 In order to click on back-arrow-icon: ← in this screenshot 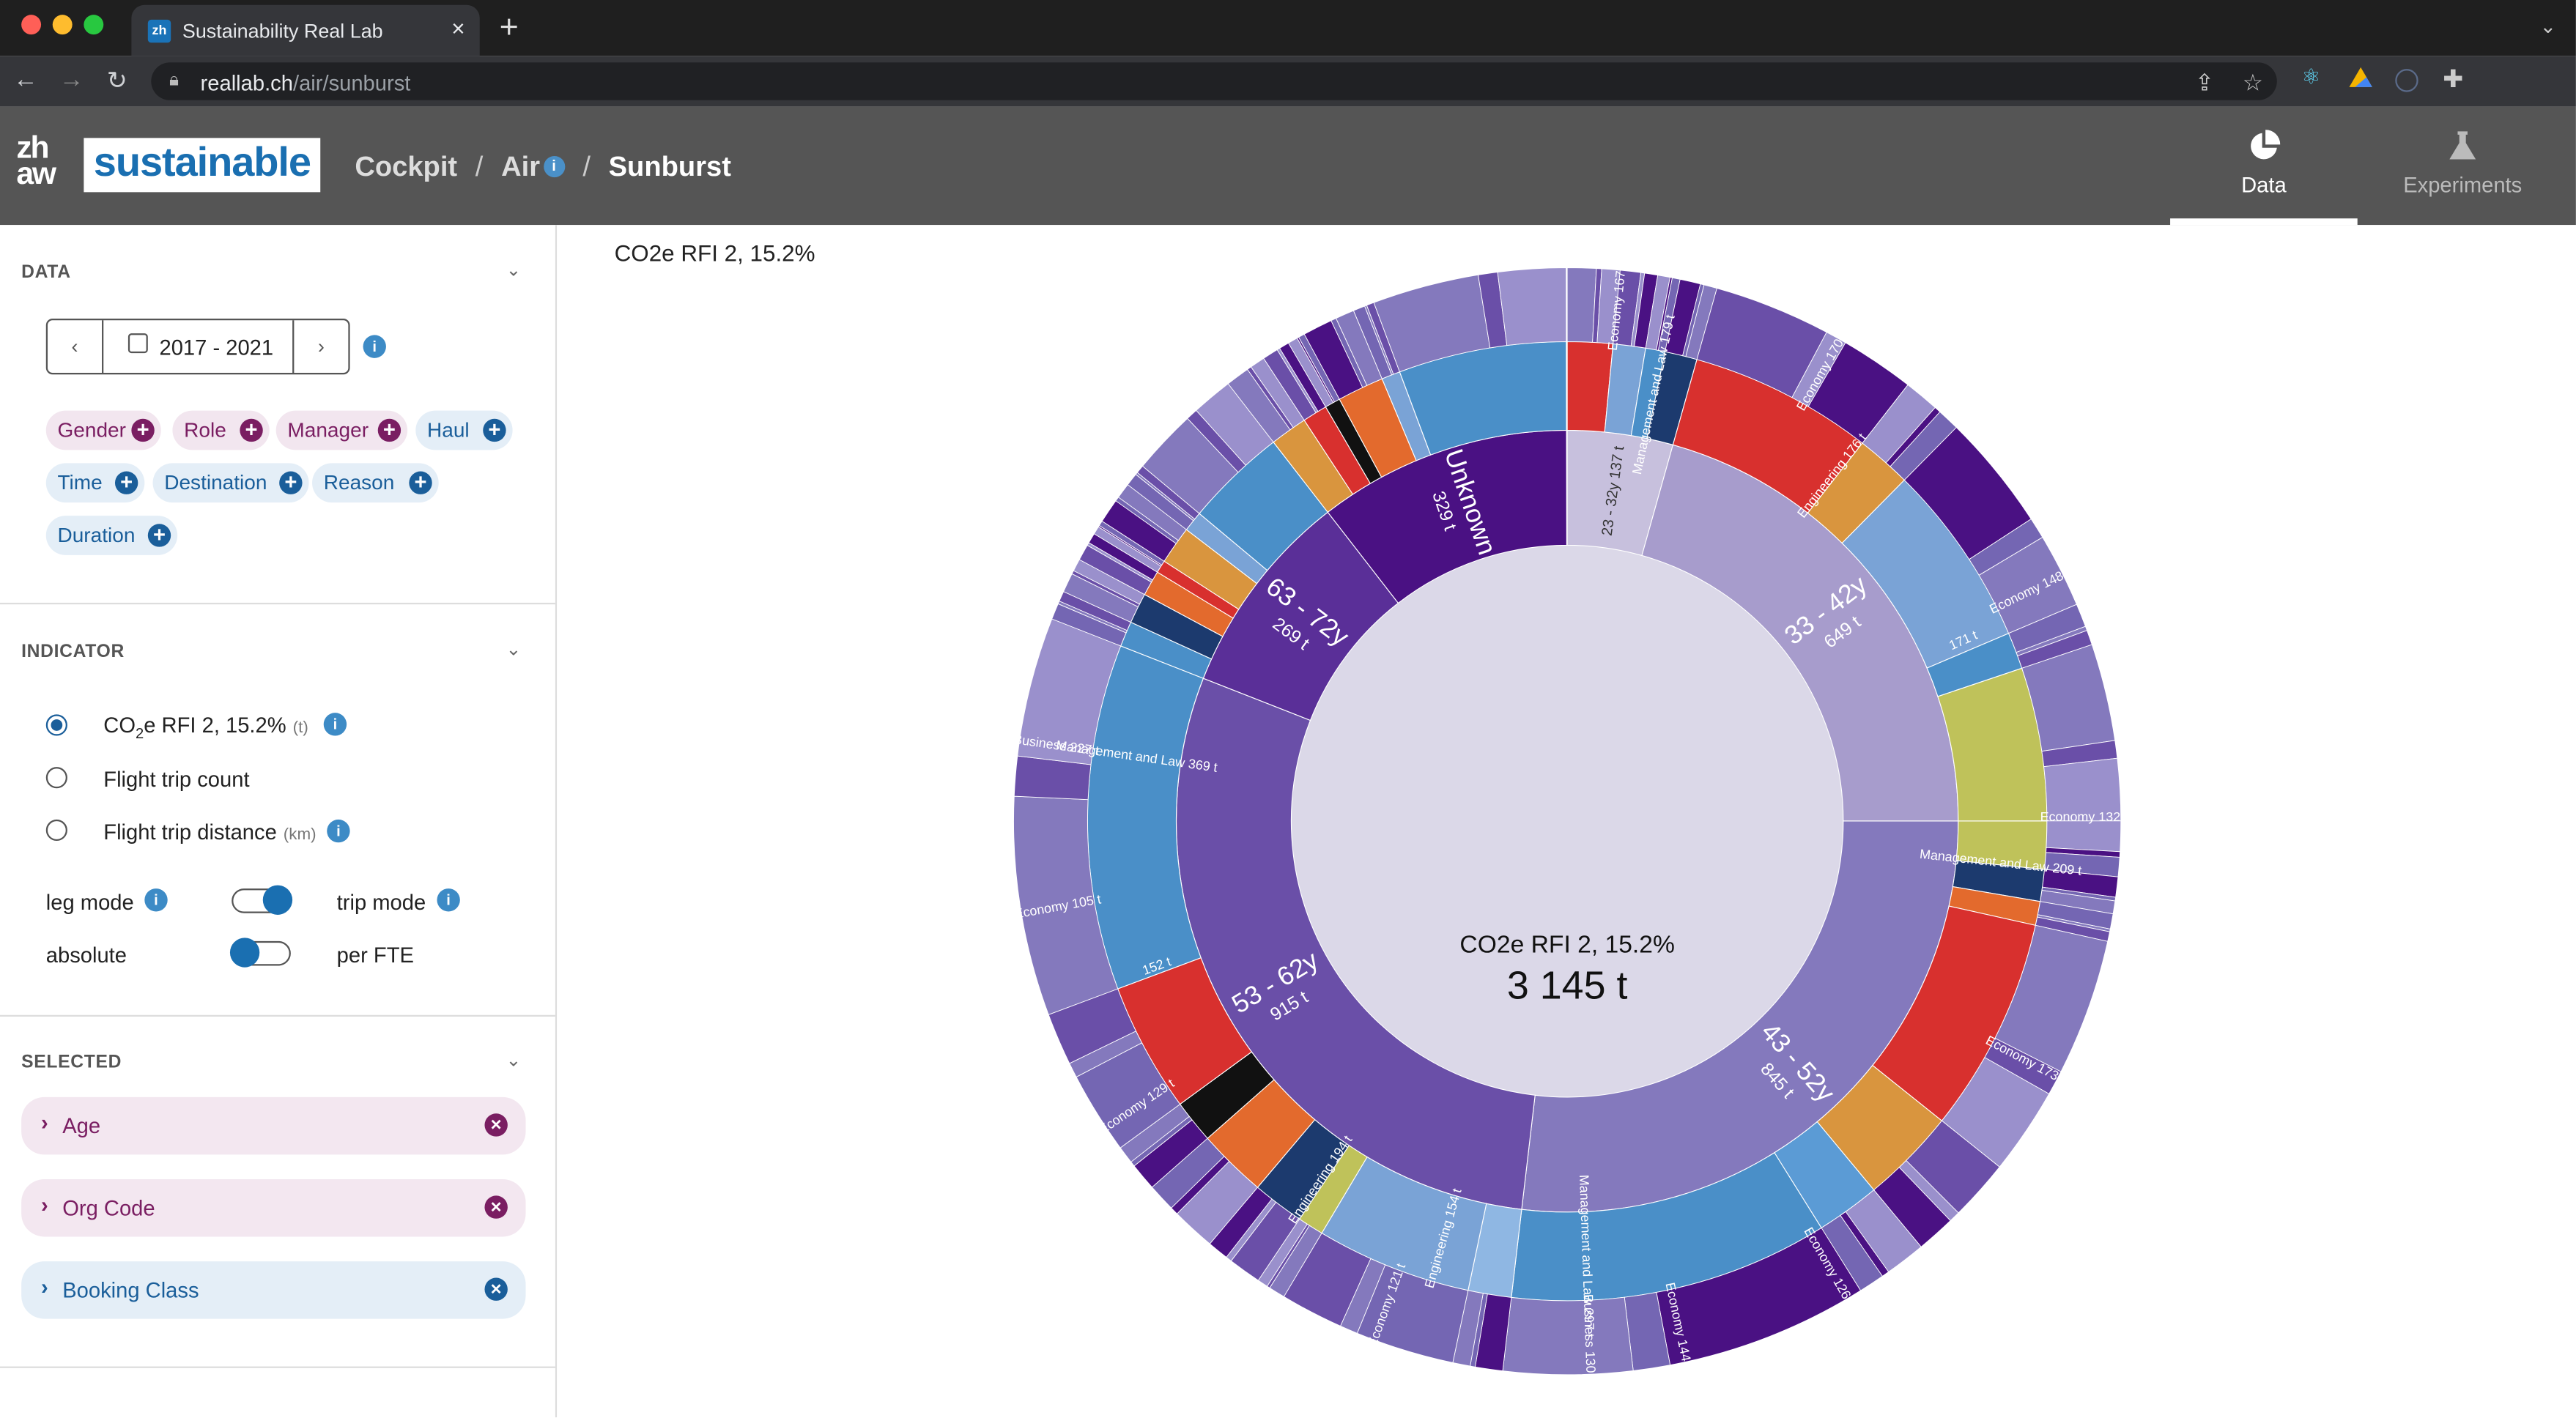, I will do `click(25, 79)`.